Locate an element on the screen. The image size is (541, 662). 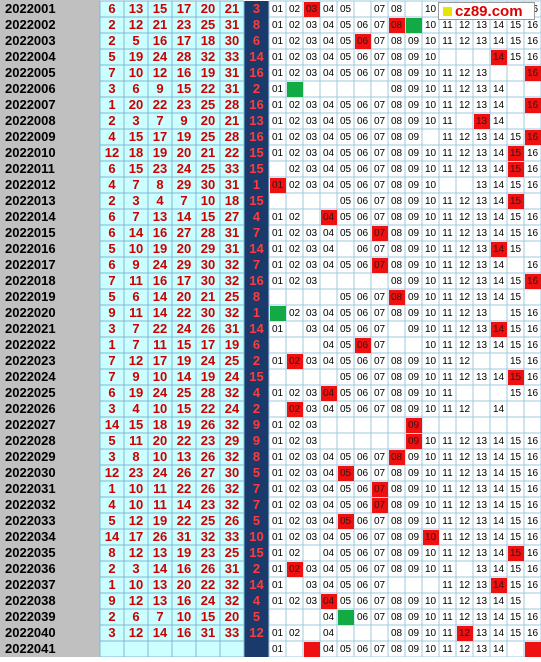
period-label: 2022027 is located at coordinates (30, 424).